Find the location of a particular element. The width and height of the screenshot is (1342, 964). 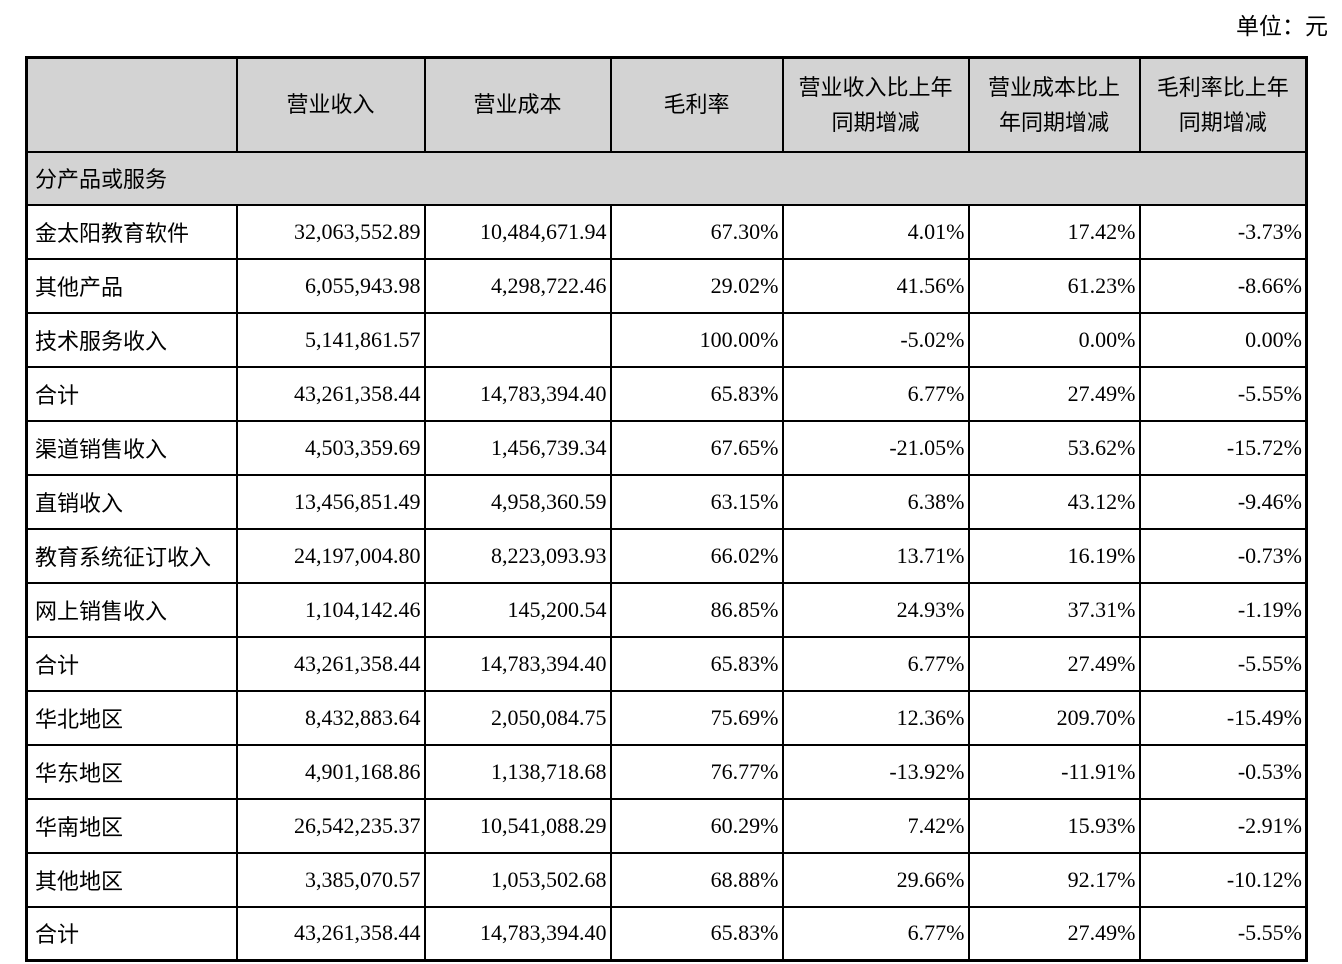

cell-margin: 76.77% is located at coordinates (696, 771).